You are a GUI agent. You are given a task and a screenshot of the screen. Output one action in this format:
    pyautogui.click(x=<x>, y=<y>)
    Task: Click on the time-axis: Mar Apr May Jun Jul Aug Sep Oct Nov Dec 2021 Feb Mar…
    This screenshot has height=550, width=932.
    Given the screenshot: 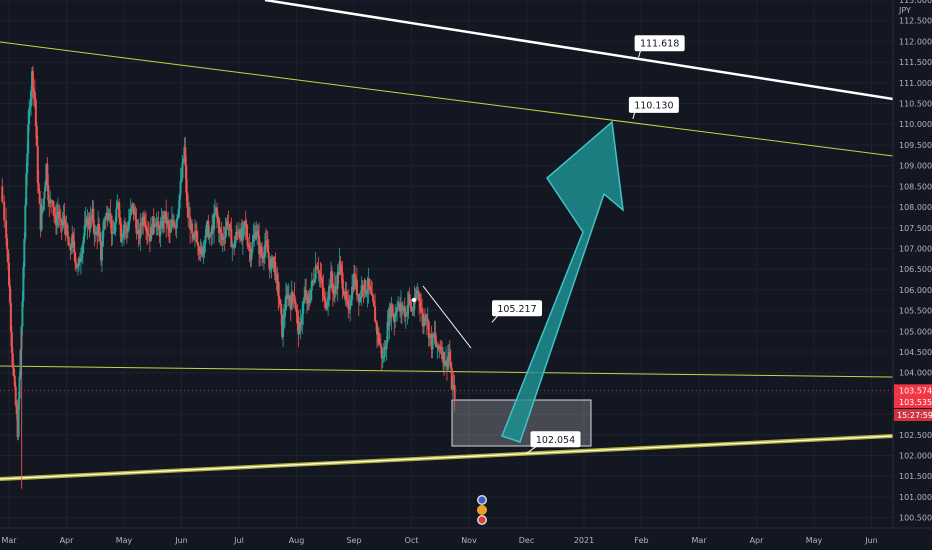 What is the action you would take?
    pyautogui.click(x=466, y=538)
    